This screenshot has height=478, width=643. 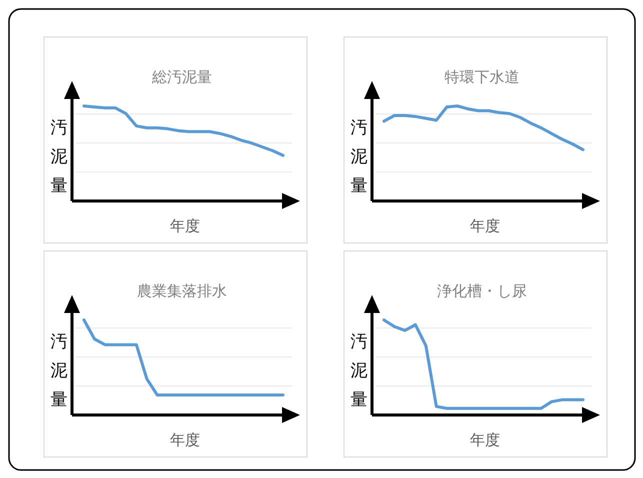 I want to click on chart-title: 農業集落排水, so click(x=182, y=291).